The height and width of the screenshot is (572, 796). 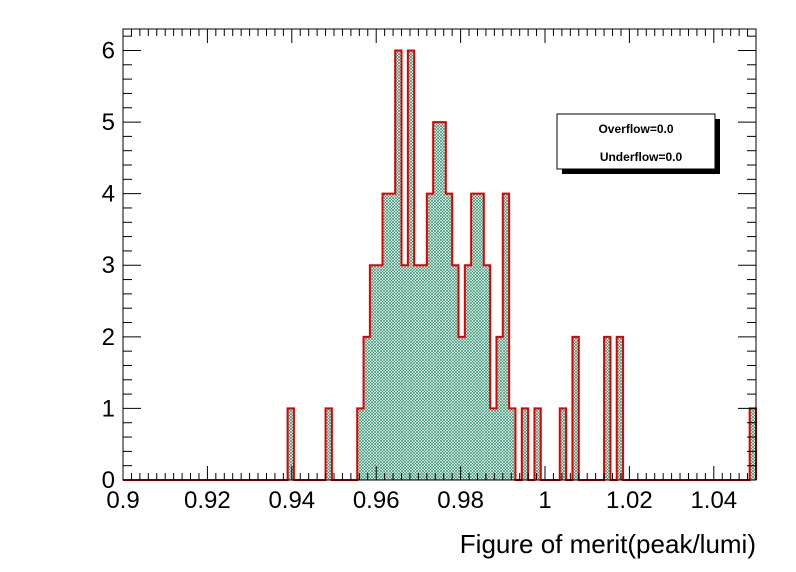 I want to click on y-tick-label: 4, so click(x=108, y=194).